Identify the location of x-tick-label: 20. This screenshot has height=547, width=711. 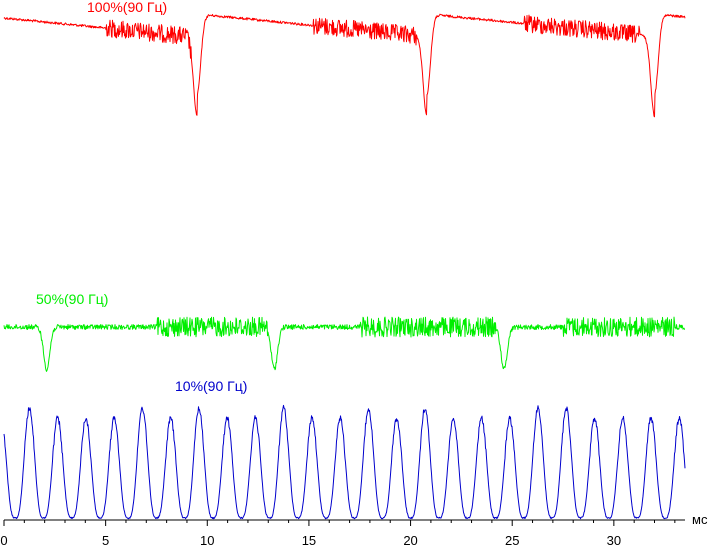
(410, 540).